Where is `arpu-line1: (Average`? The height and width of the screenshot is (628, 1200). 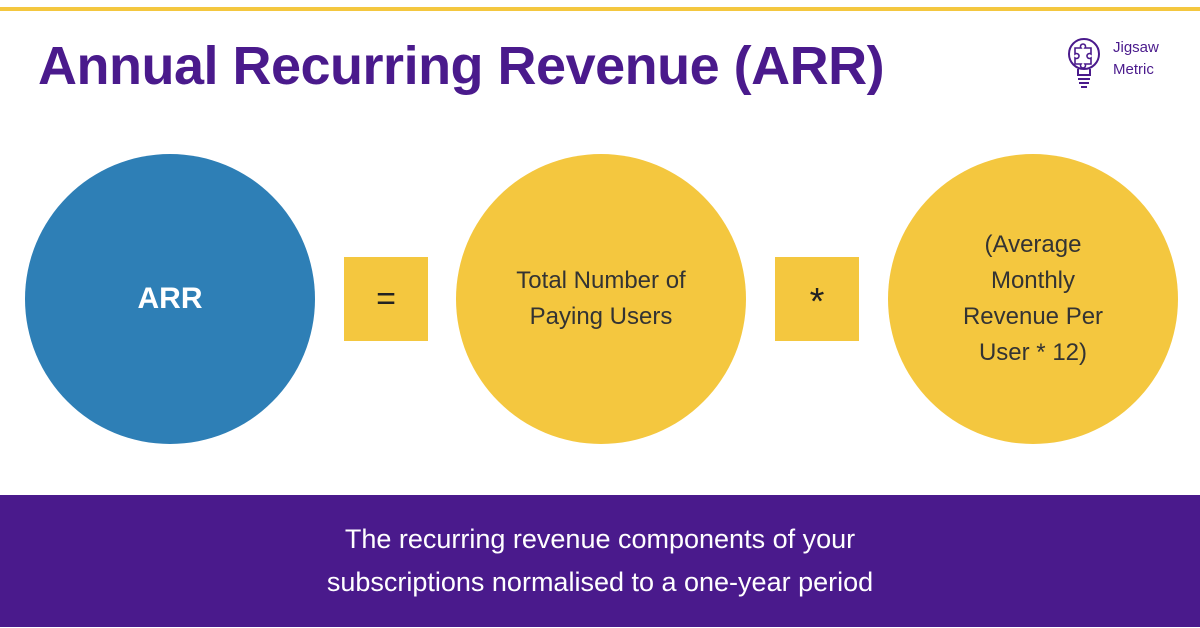
arpu-line1: (Average is located at coordinates (1033, 244).